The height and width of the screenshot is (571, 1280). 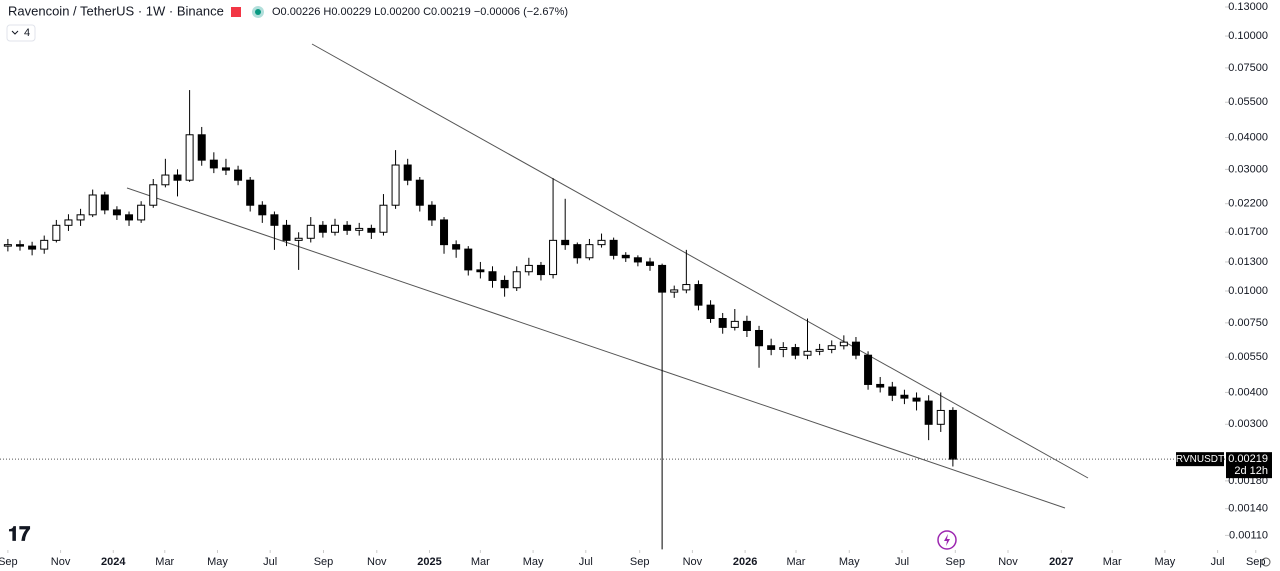 I want to click on y-tick-label: 0.01000, so click(x=1248, y=291).